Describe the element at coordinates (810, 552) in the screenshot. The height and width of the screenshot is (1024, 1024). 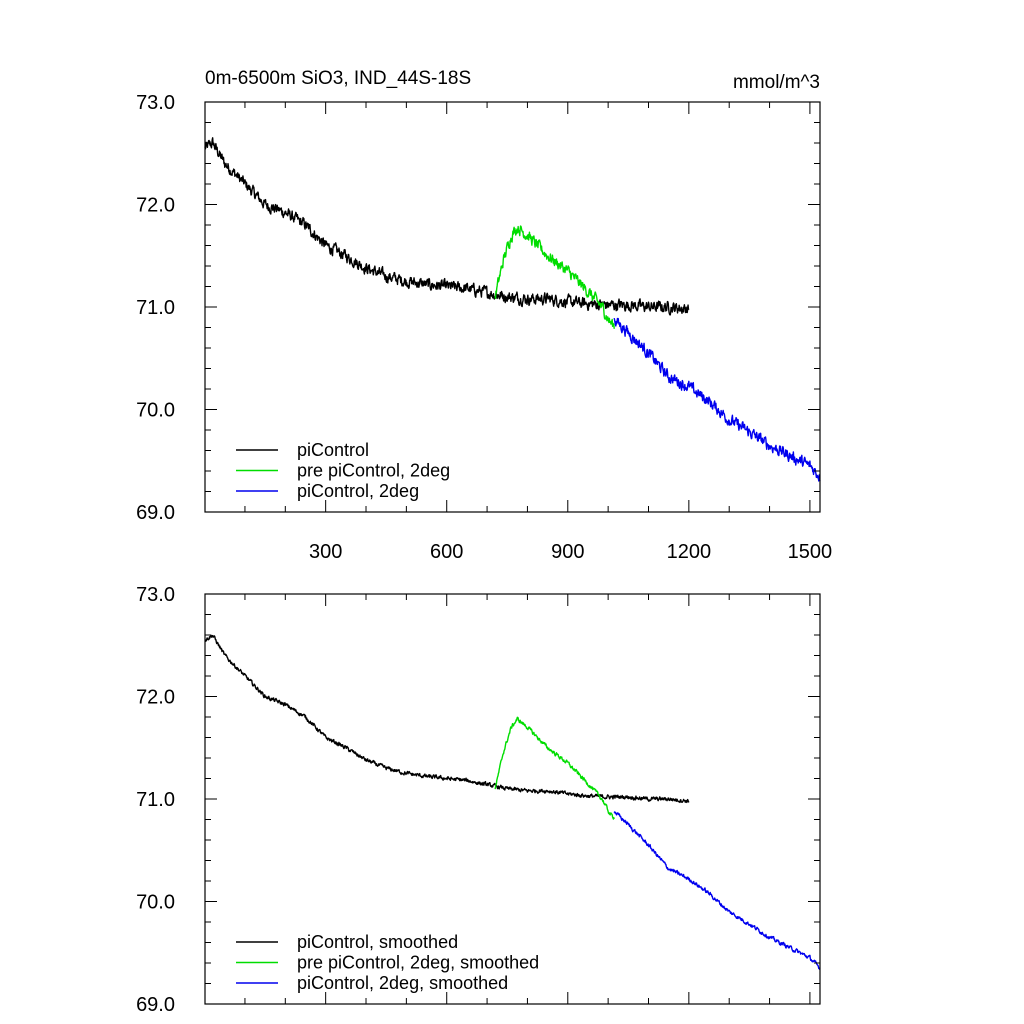
I see `x-tick-label: 1500` at that location.